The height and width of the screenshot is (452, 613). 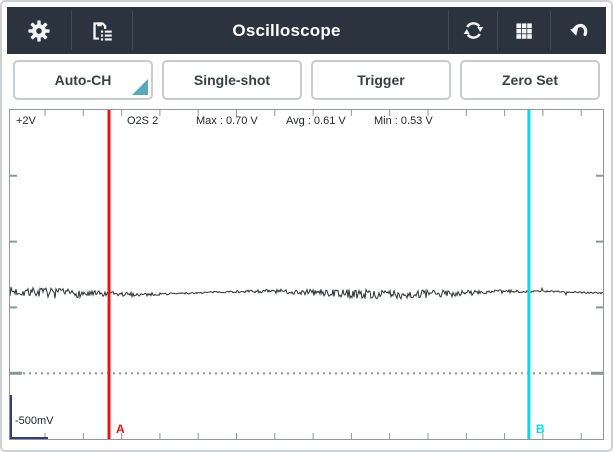 I want to click on titlebar-spacer, so click(x=290, y=30).